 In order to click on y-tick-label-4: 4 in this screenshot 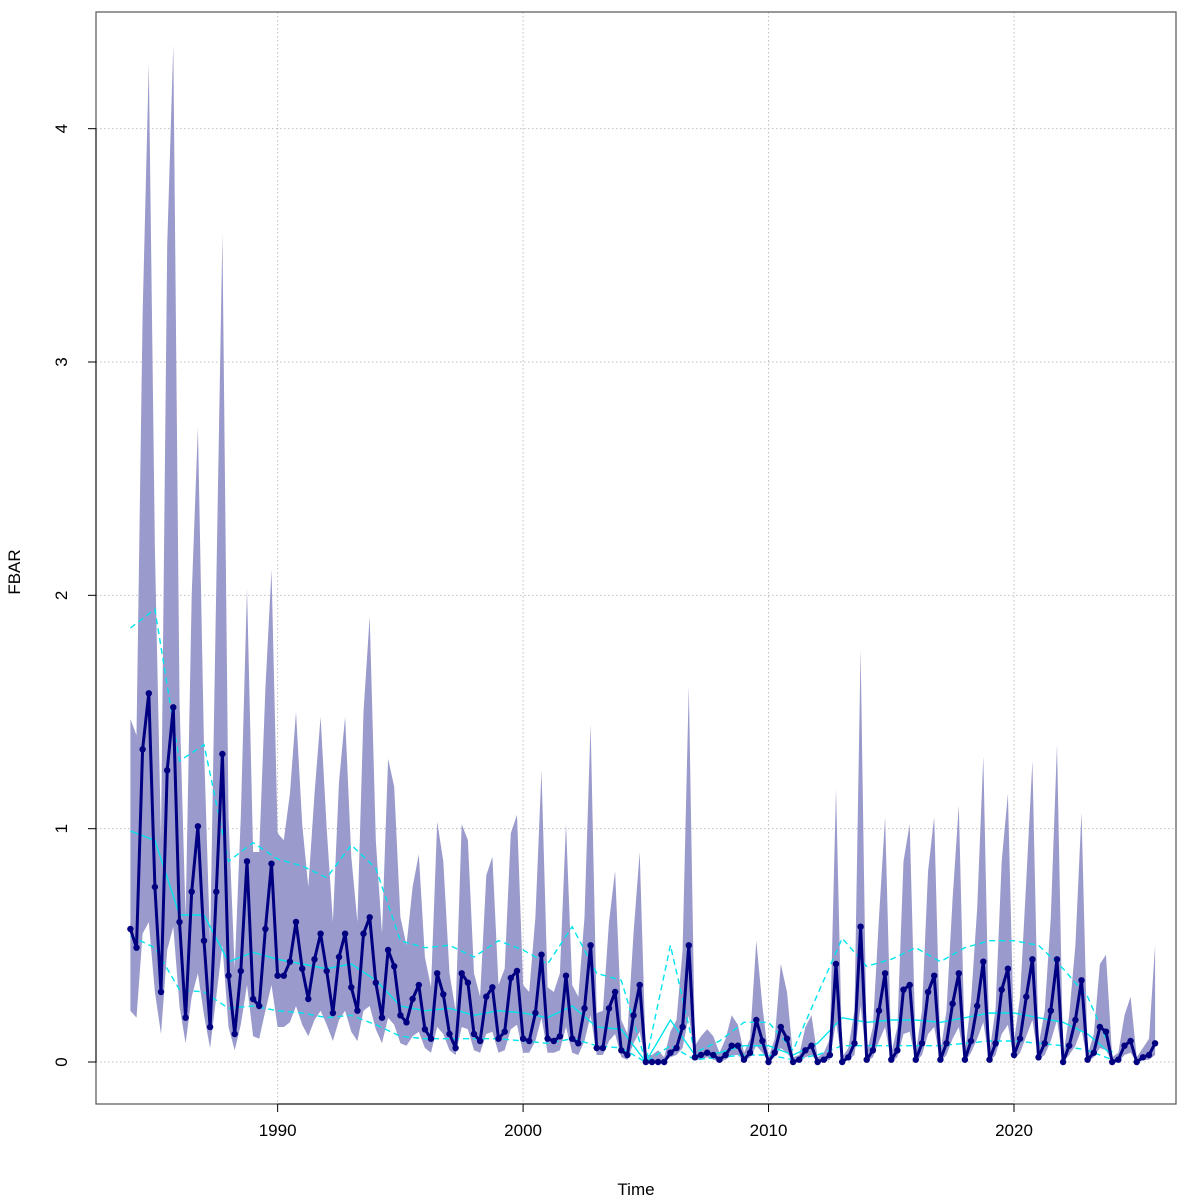, I will do `click(61, 128)`.